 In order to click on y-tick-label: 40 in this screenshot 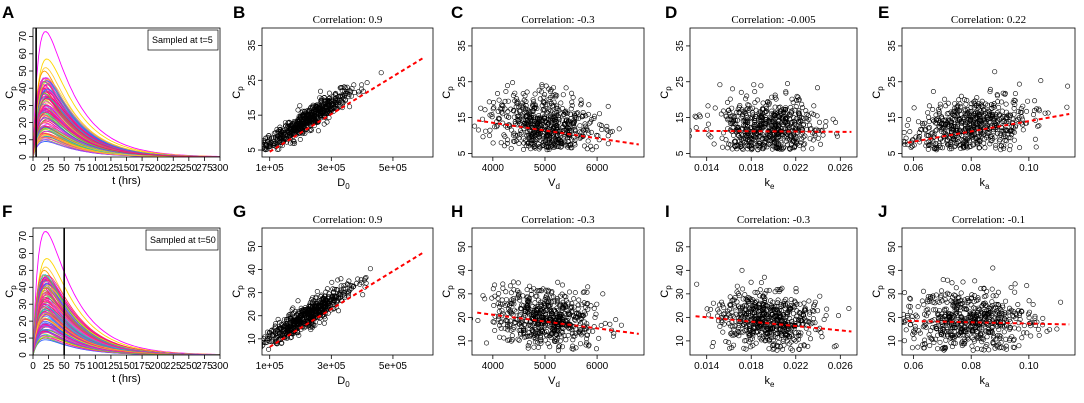, I will do `click(23, 287)`.